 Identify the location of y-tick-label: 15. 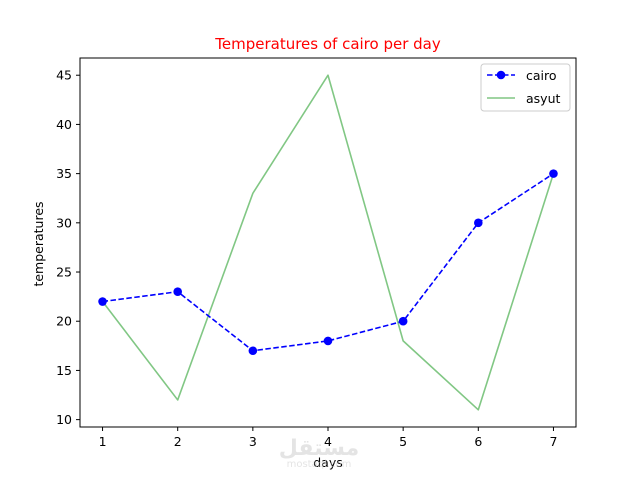
(64, 370).